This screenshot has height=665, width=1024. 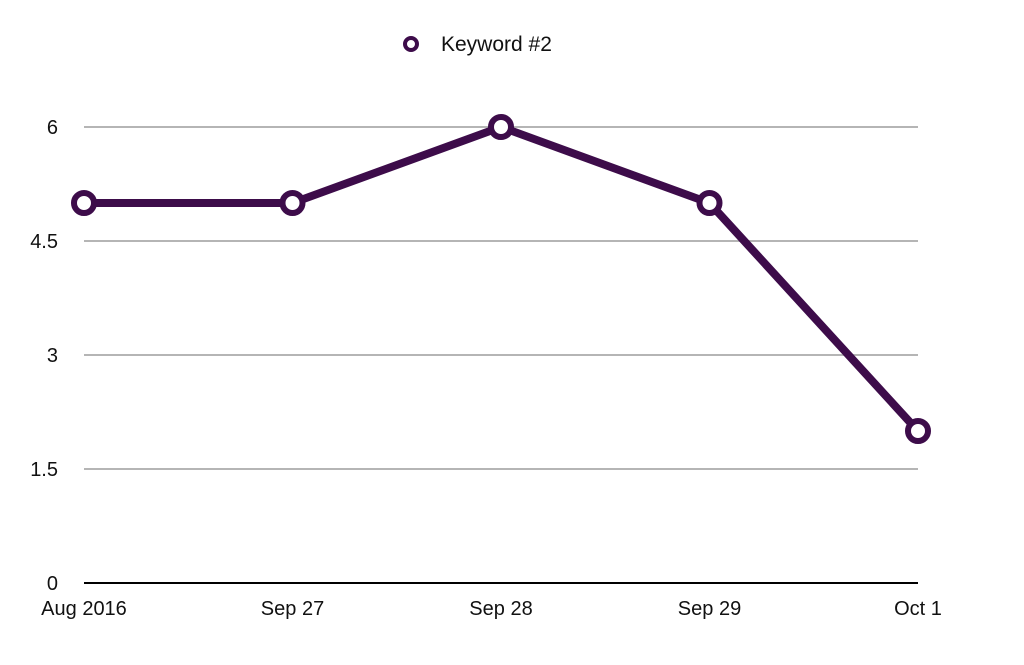 What do you see at coordinates (500, 609) in the screenshot?
I see `x-tick-label-2: Sep 28` at bounding box center [500, 609].